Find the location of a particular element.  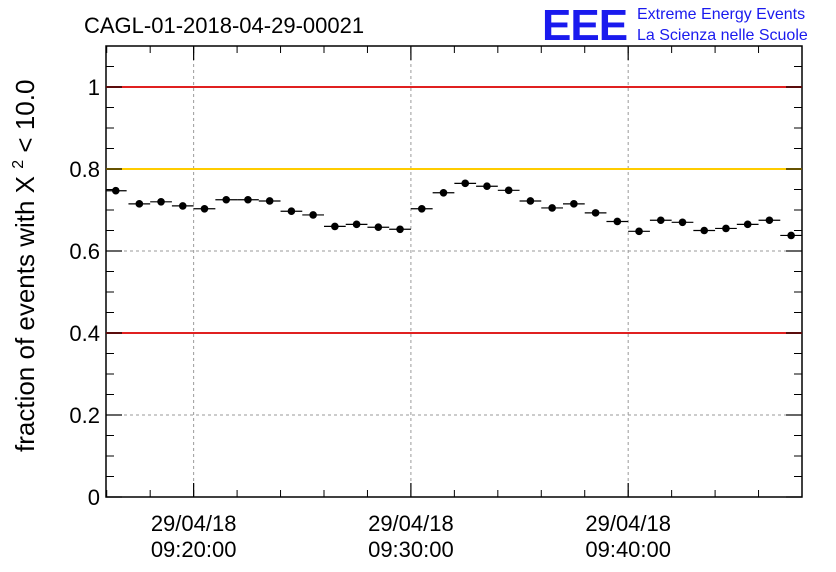

data-points is located at coordinates (454, 209).